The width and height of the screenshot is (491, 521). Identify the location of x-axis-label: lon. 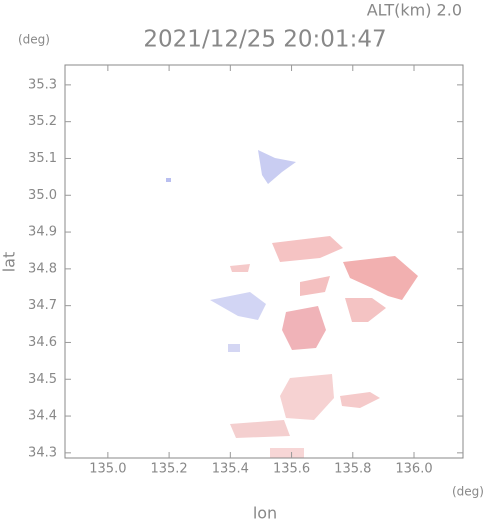
(265, 512).